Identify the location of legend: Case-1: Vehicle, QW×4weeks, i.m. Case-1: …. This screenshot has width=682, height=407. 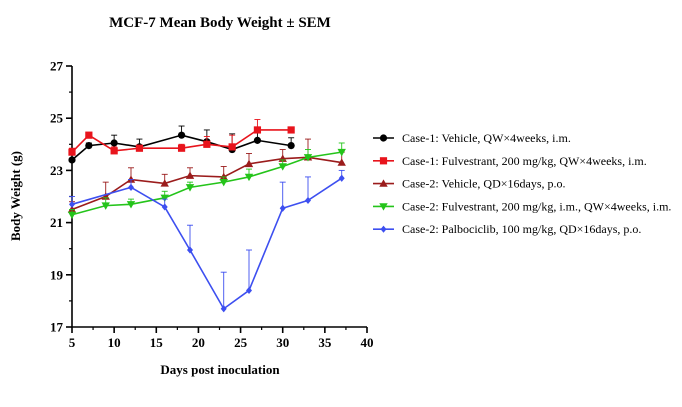
(522, 183).